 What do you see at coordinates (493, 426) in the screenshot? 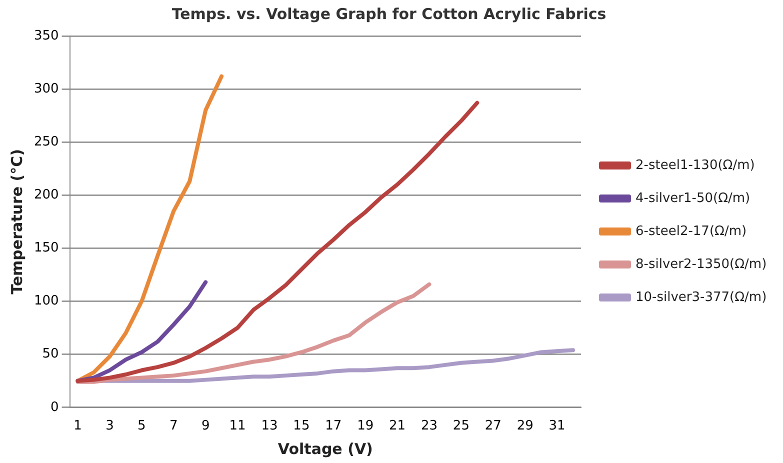
I see `x-tick-label: 27` at bounding box center [493, 426].